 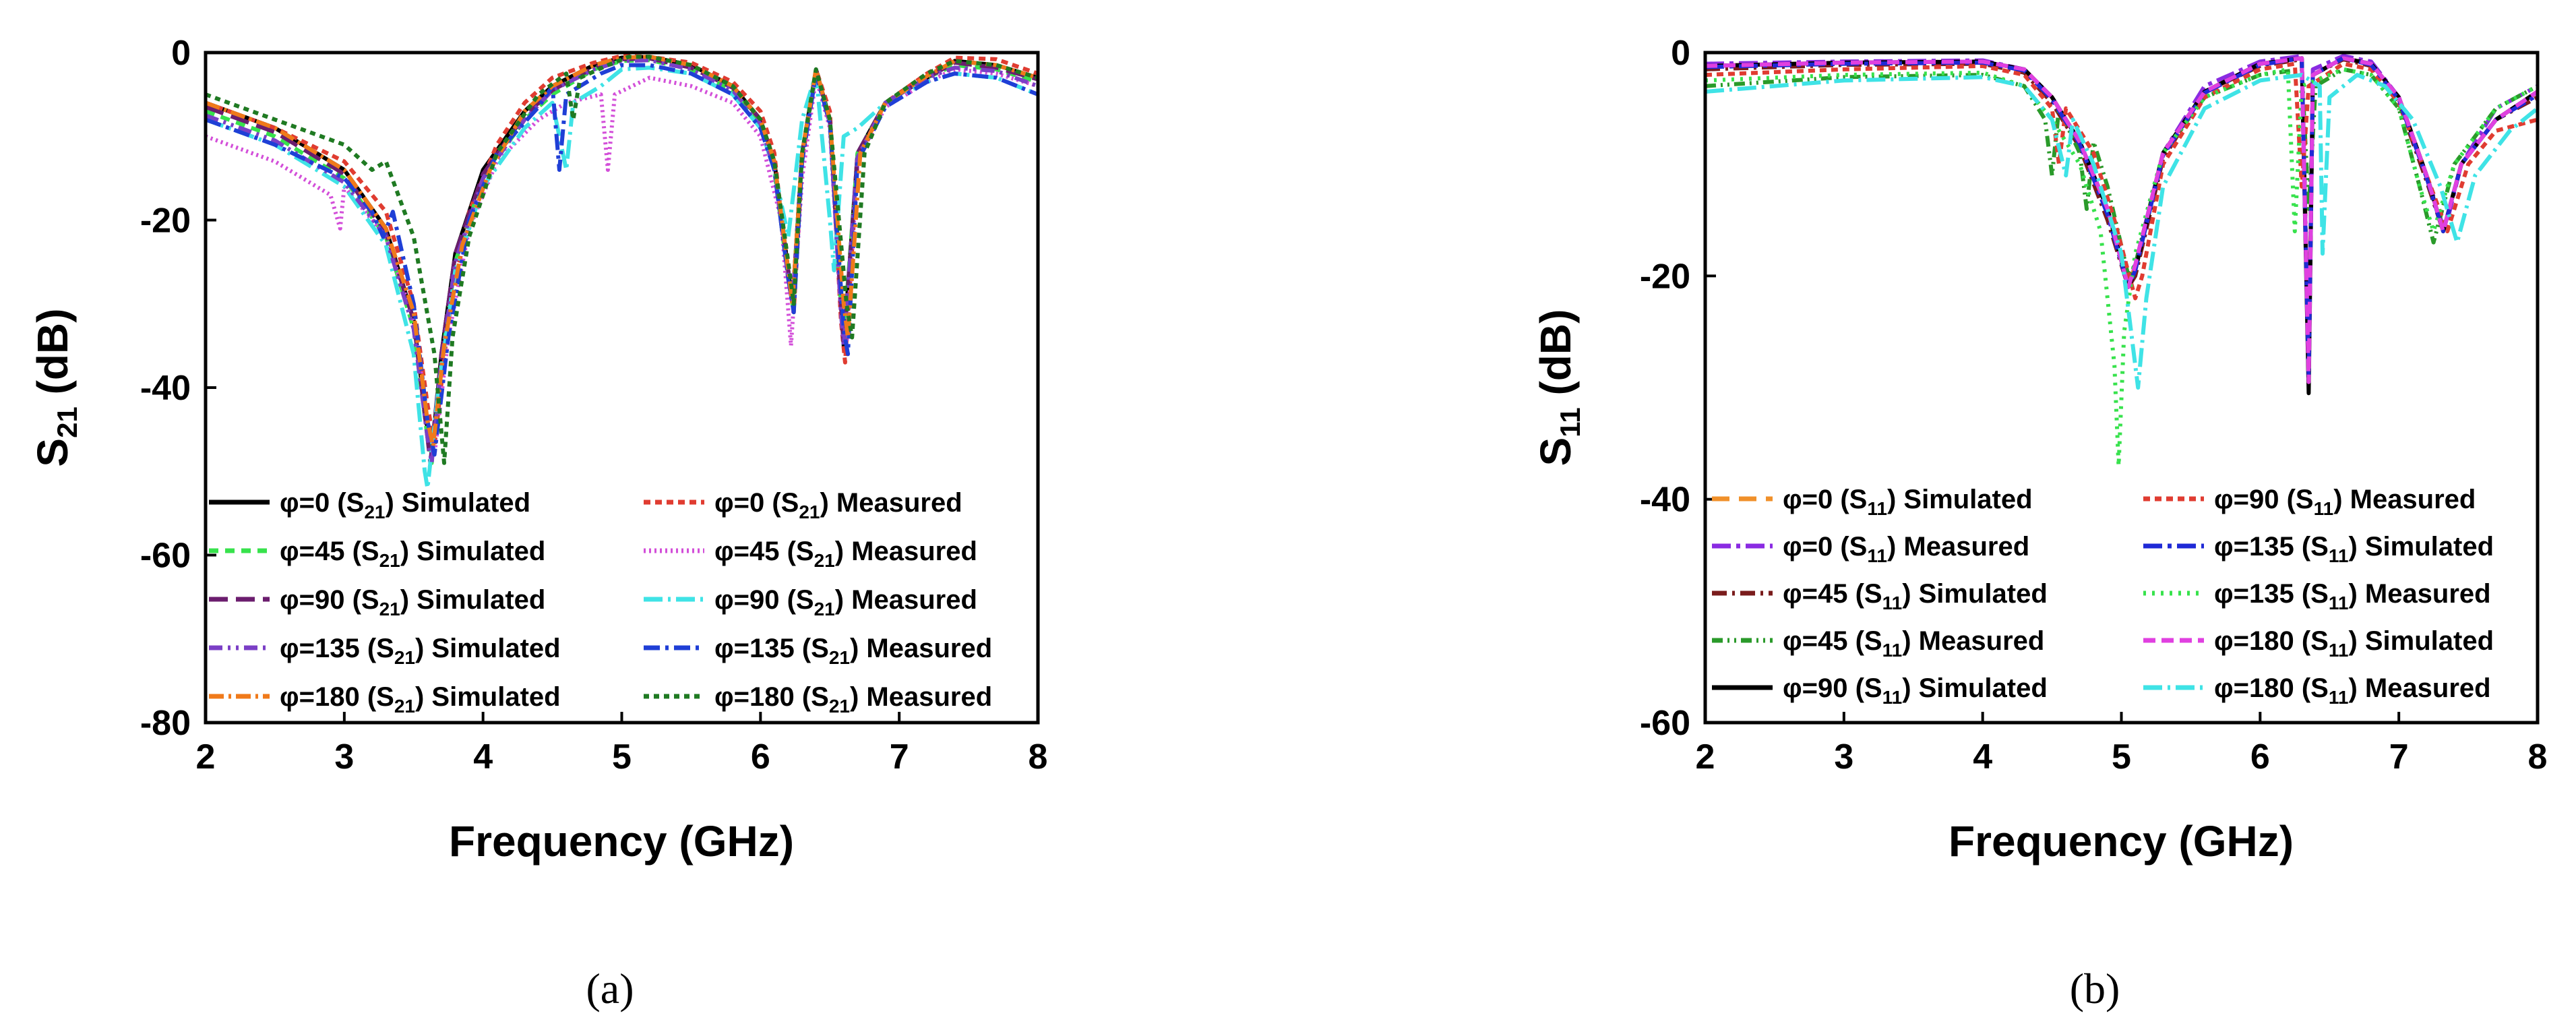 What do you see at coordinates (412, 554) in the screenshot?
I see `plot-a-legend-label-2: φ=45 (S21) Simulated` at bounding box center [412, 554].